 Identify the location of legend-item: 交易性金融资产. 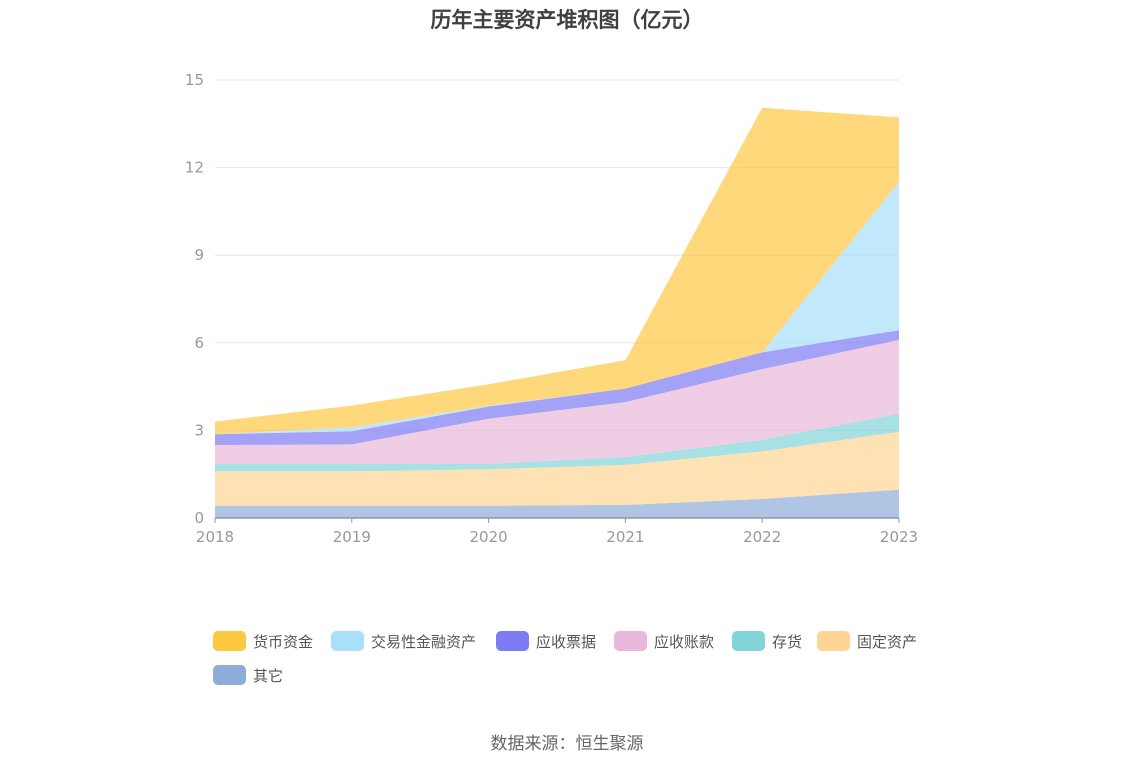
(403, 641).